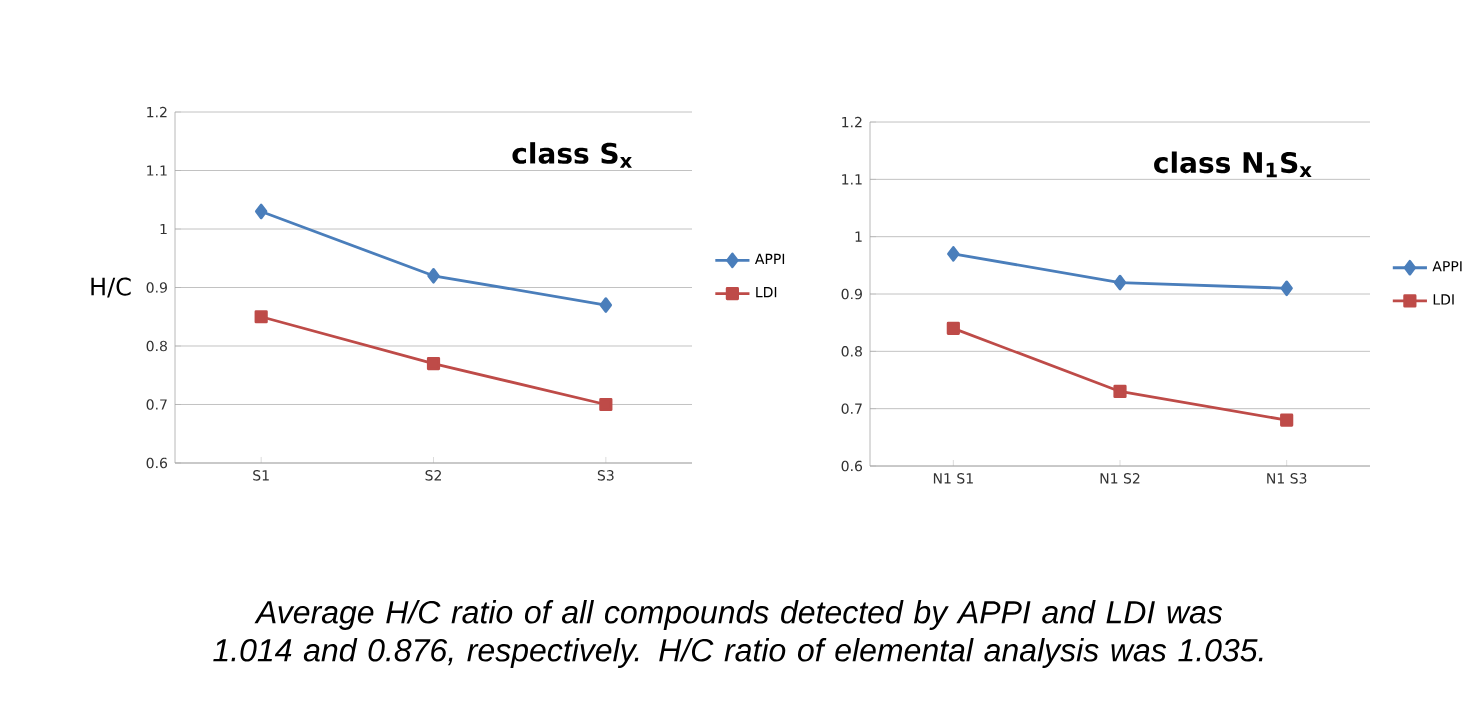 This screenshot has height=714, width=1479. What do you see at coordinates (1287, 478) in the screenshot?
I see `x-tick-label: N1 S3` at bounding box center [1287, 478].